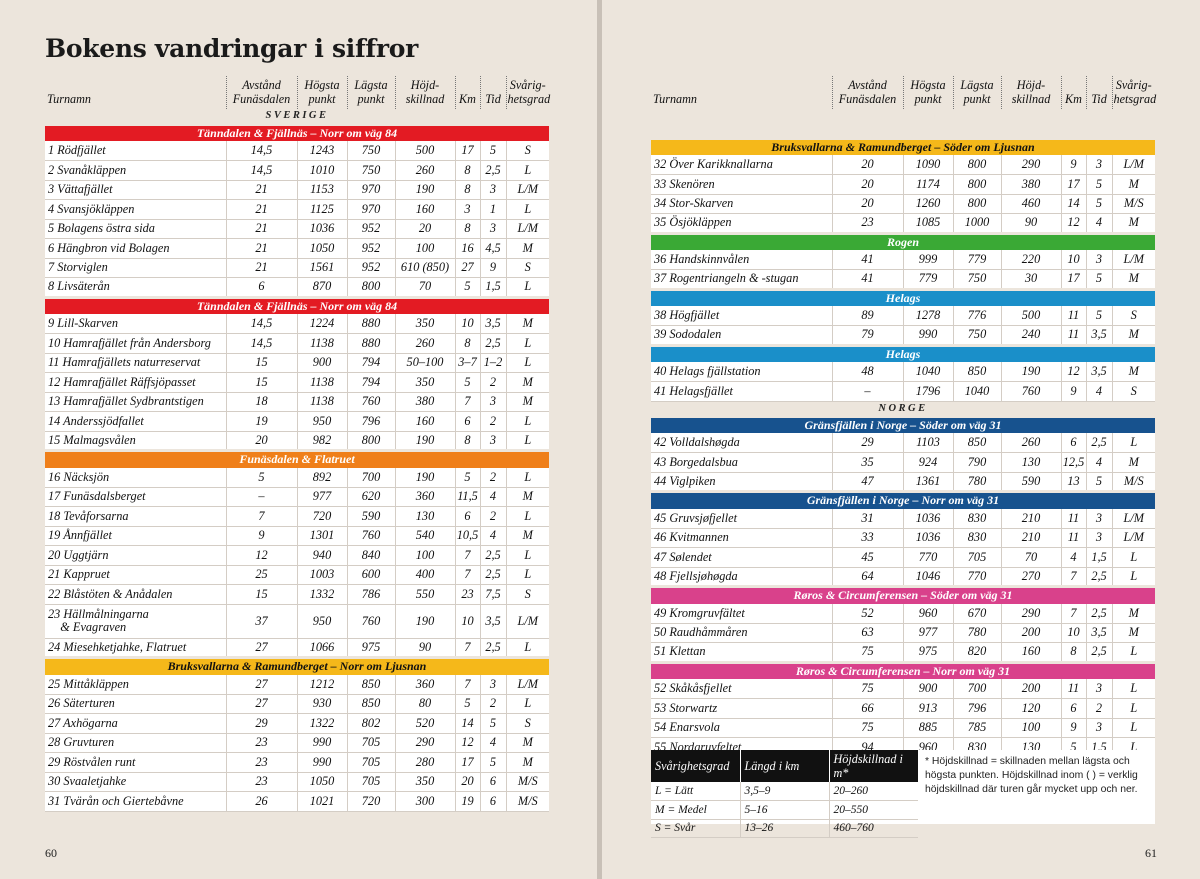 This screenshot has width=1200, height=879. Describe the element at coordinates (321, 287) in the screenshot. I see `hike-cell-high: 870` at that location.